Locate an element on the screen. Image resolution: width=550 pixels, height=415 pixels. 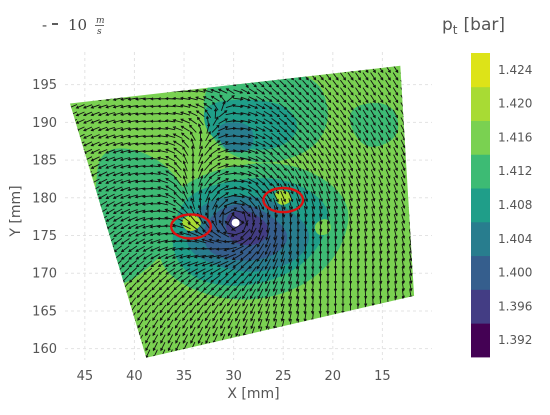
colorbar-tick-label: 1.420 is located at coordinates (515, 104).